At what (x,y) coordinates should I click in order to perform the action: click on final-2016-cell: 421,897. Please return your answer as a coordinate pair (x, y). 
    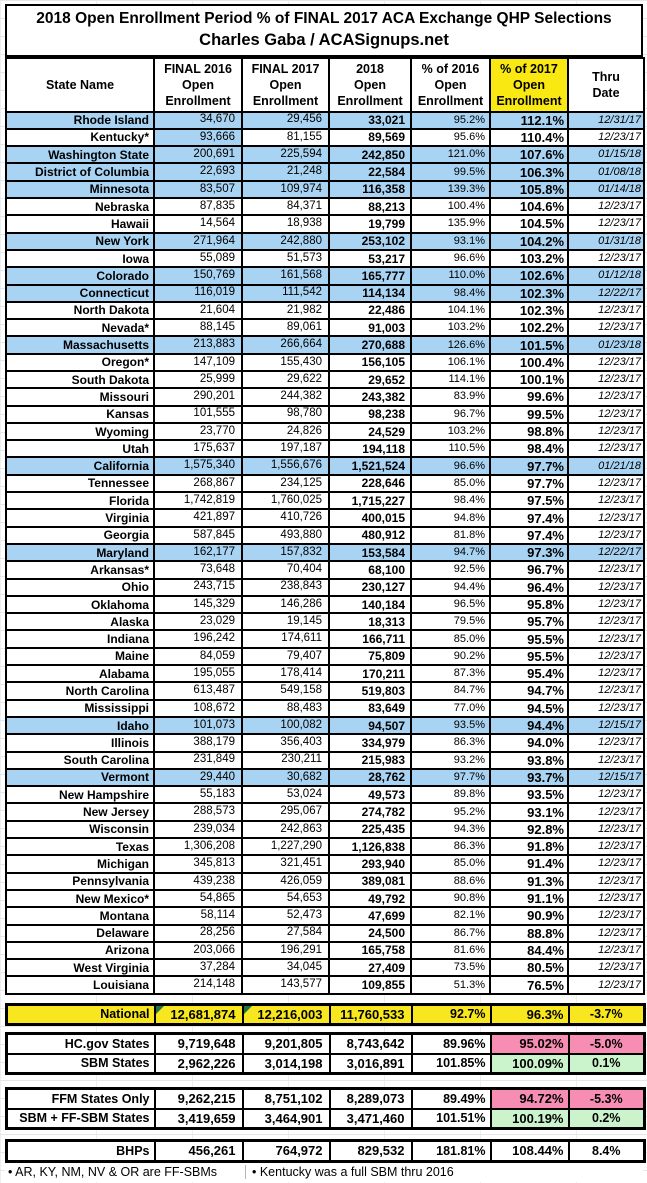
    Looking at the image, I should click on (198, 518).